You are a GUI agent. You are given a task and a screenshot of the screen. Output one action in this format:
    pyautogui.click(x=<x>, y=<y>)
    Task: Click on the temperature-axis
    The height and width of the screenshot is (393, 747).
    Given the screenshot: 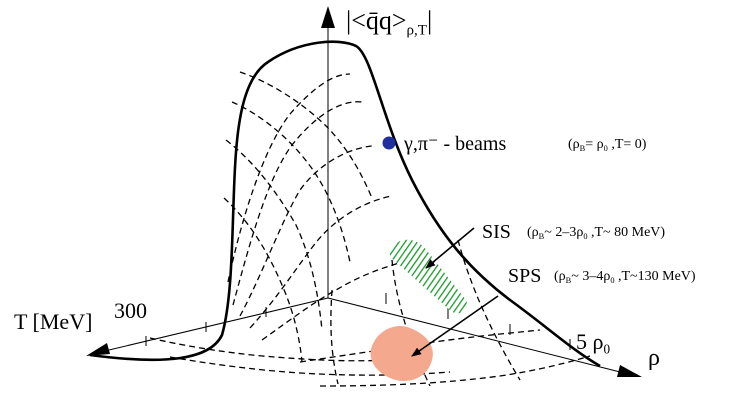 What is the action you would take?
    pyautogui.click(x=210, y=326)
    